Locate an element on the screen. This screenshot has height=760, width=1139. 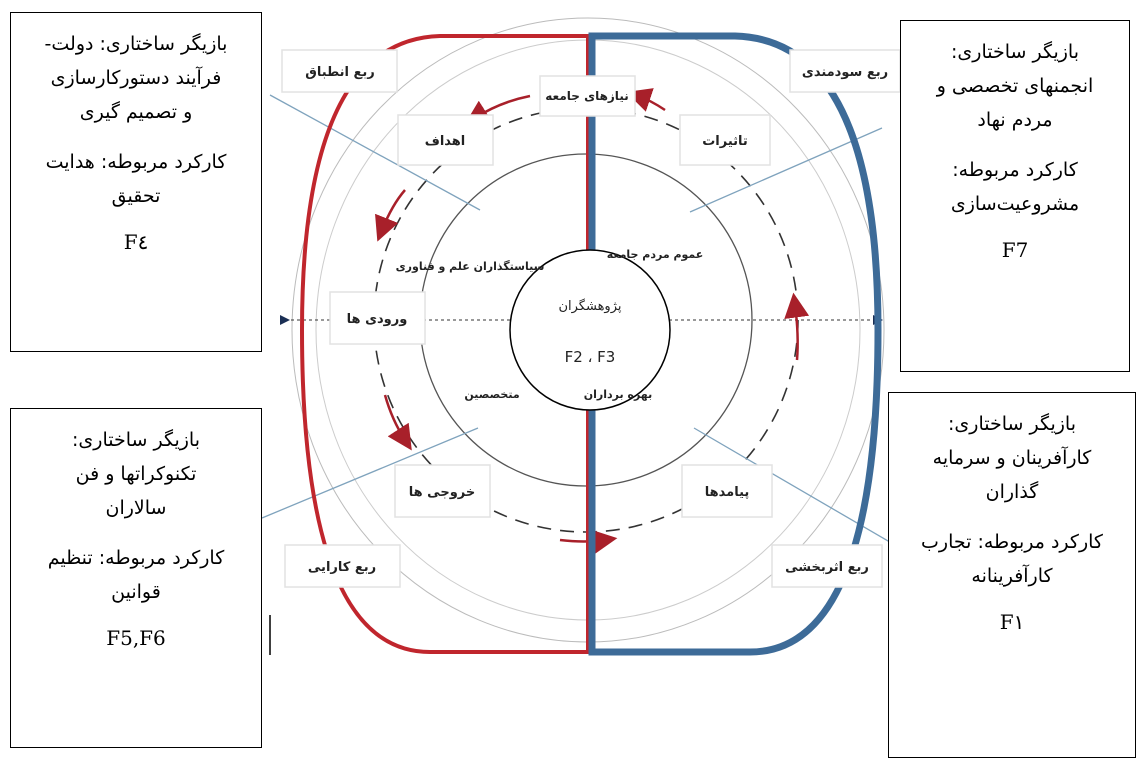
actor-line: بازیگر ساختاری: دولت- is located at coordinates (136, 44).